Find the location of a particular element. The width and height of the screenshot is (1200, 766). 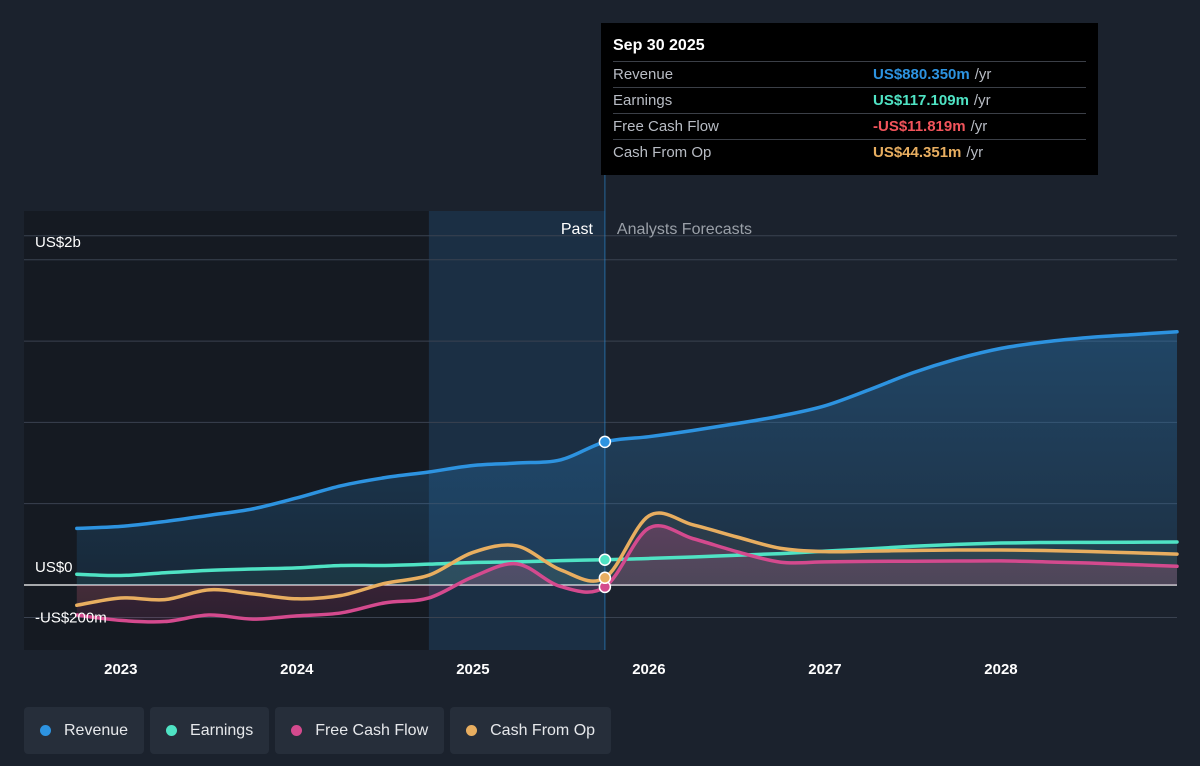

x-tick-label: 2028 is located at coordinates (1000, 669).